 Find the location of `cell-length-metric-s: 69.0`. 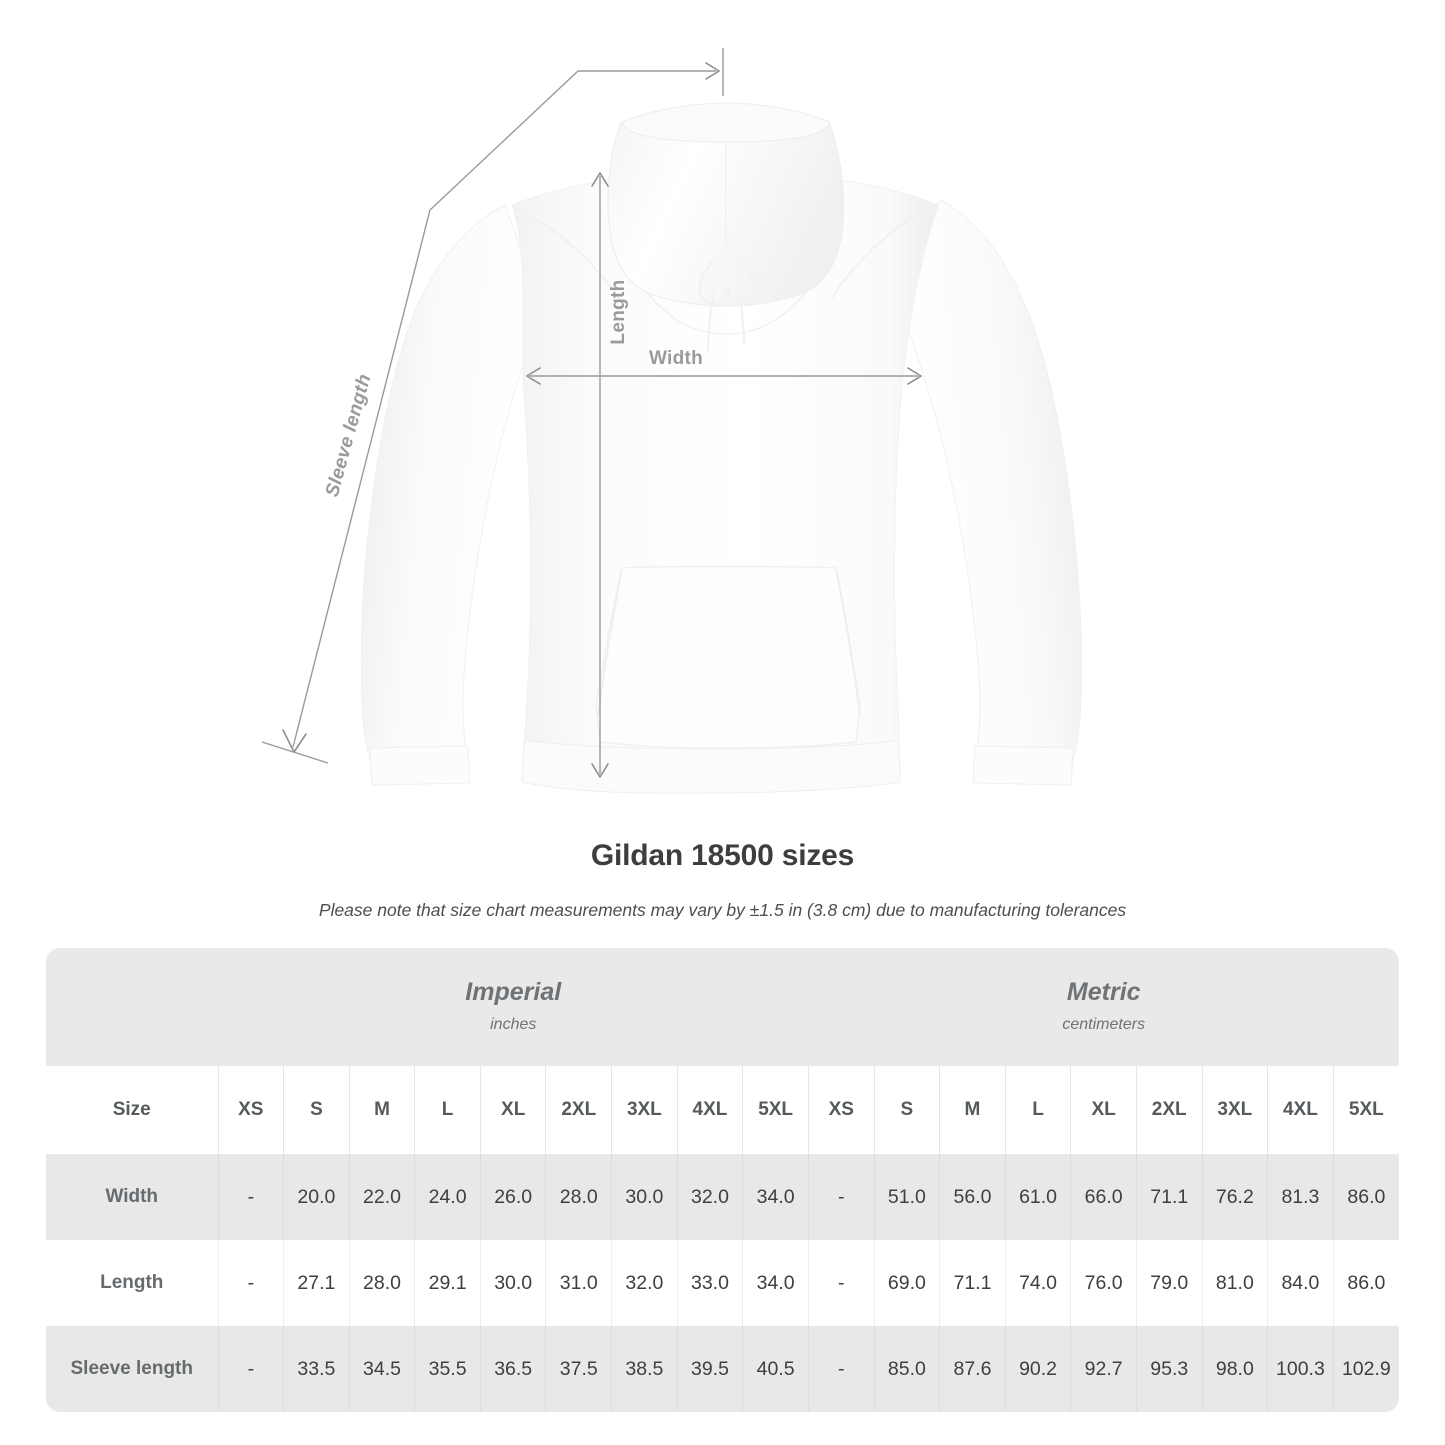

cell-length-metric-s: 69.0 is located at coordinates (906, 1283).